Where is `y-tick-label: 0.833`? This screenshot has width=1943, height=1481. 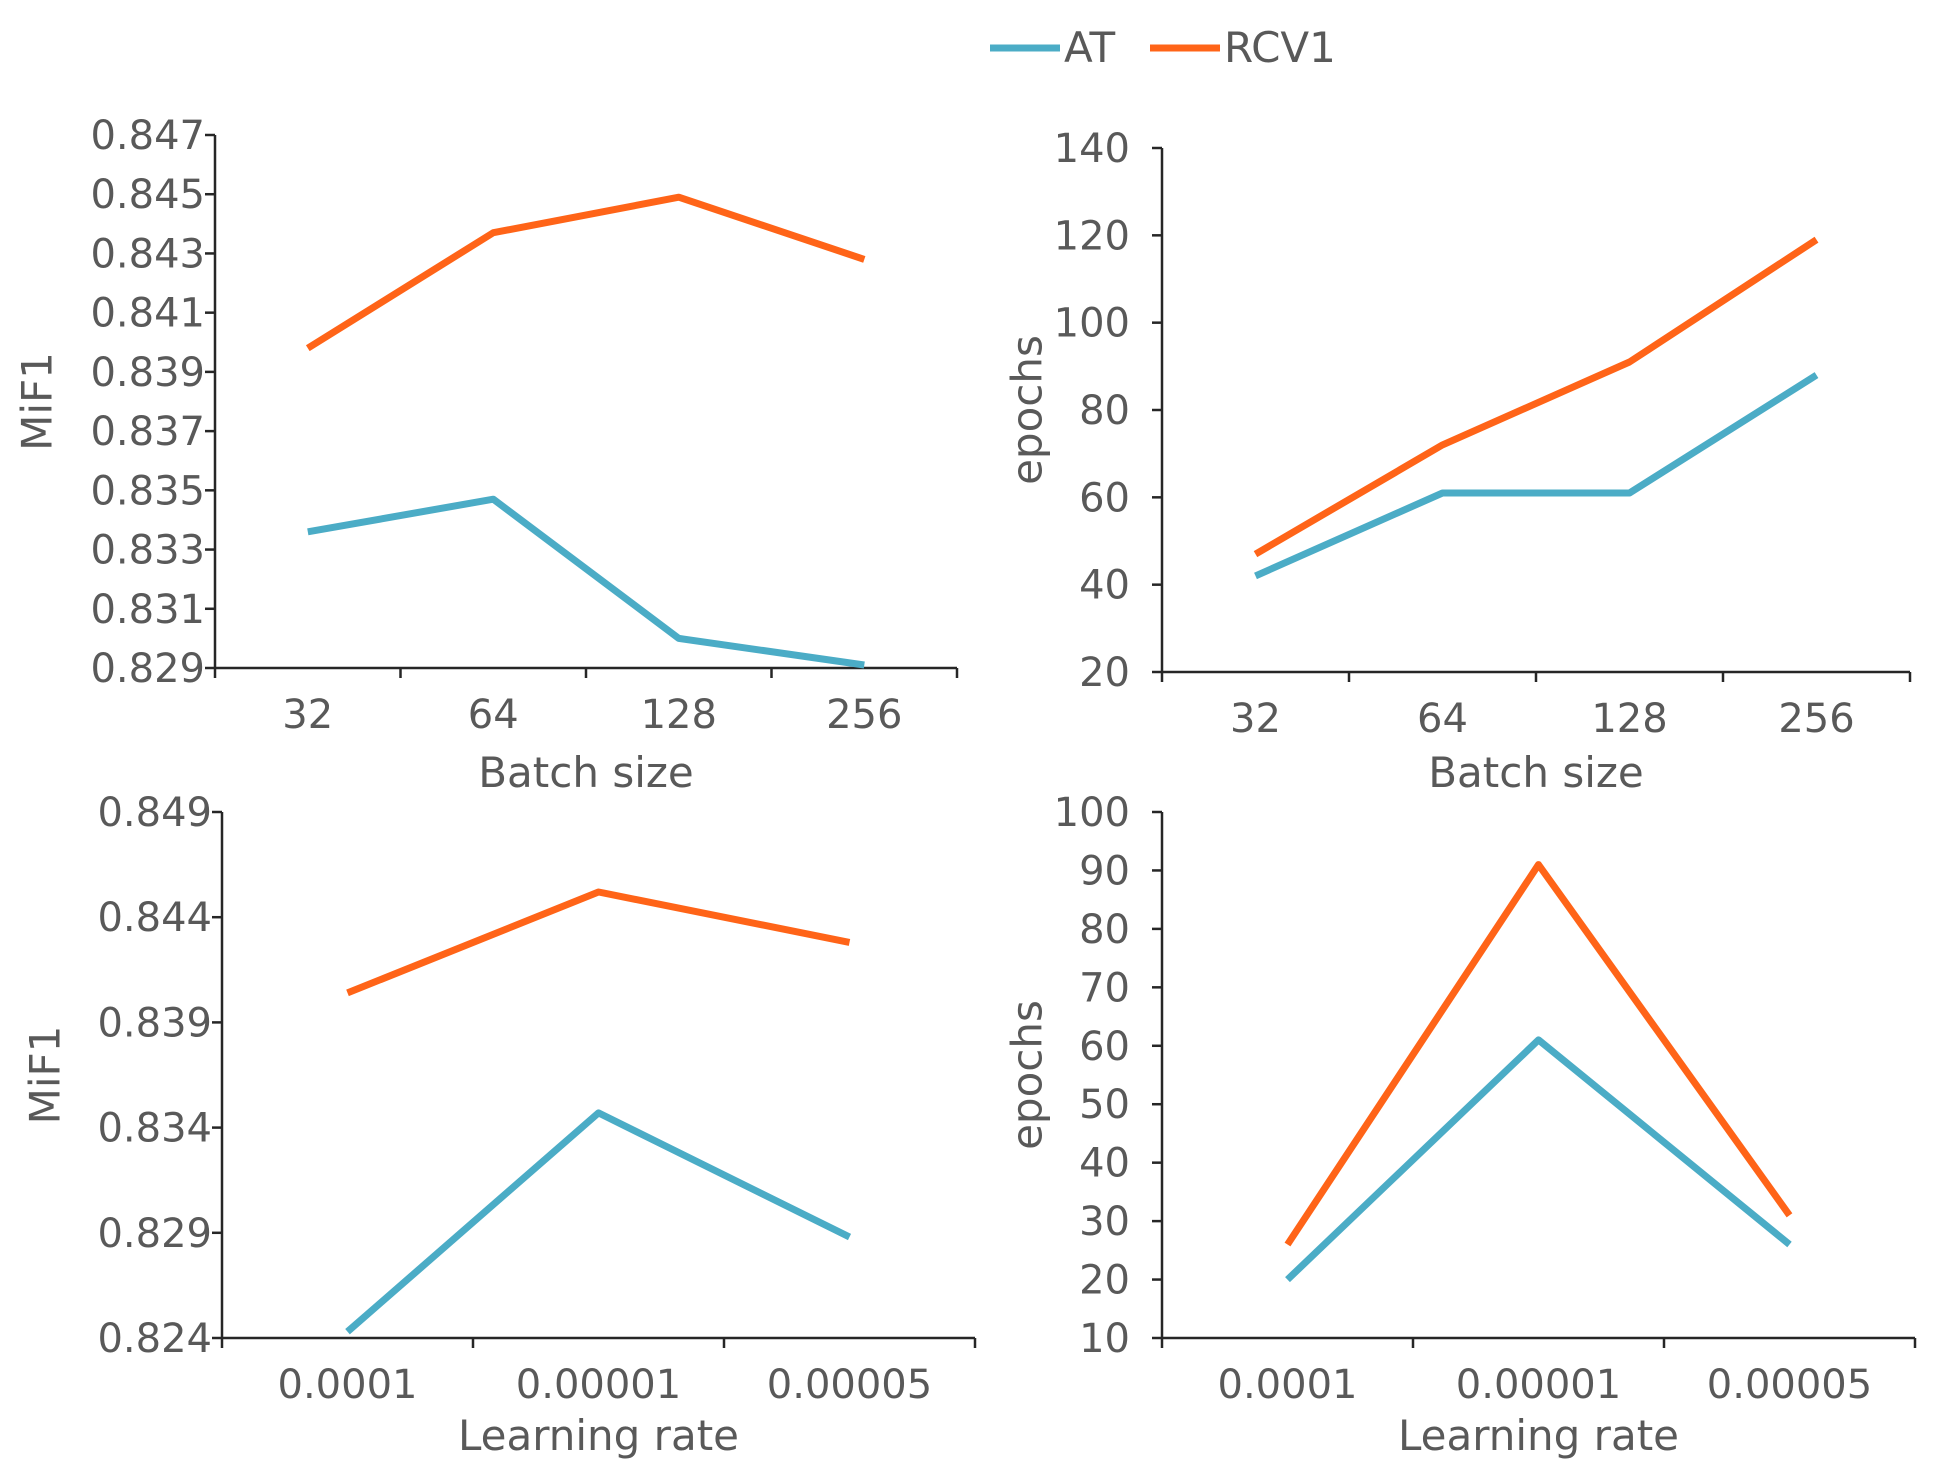
y-tick-label: 0.833 is located at coordinates (147, 551).